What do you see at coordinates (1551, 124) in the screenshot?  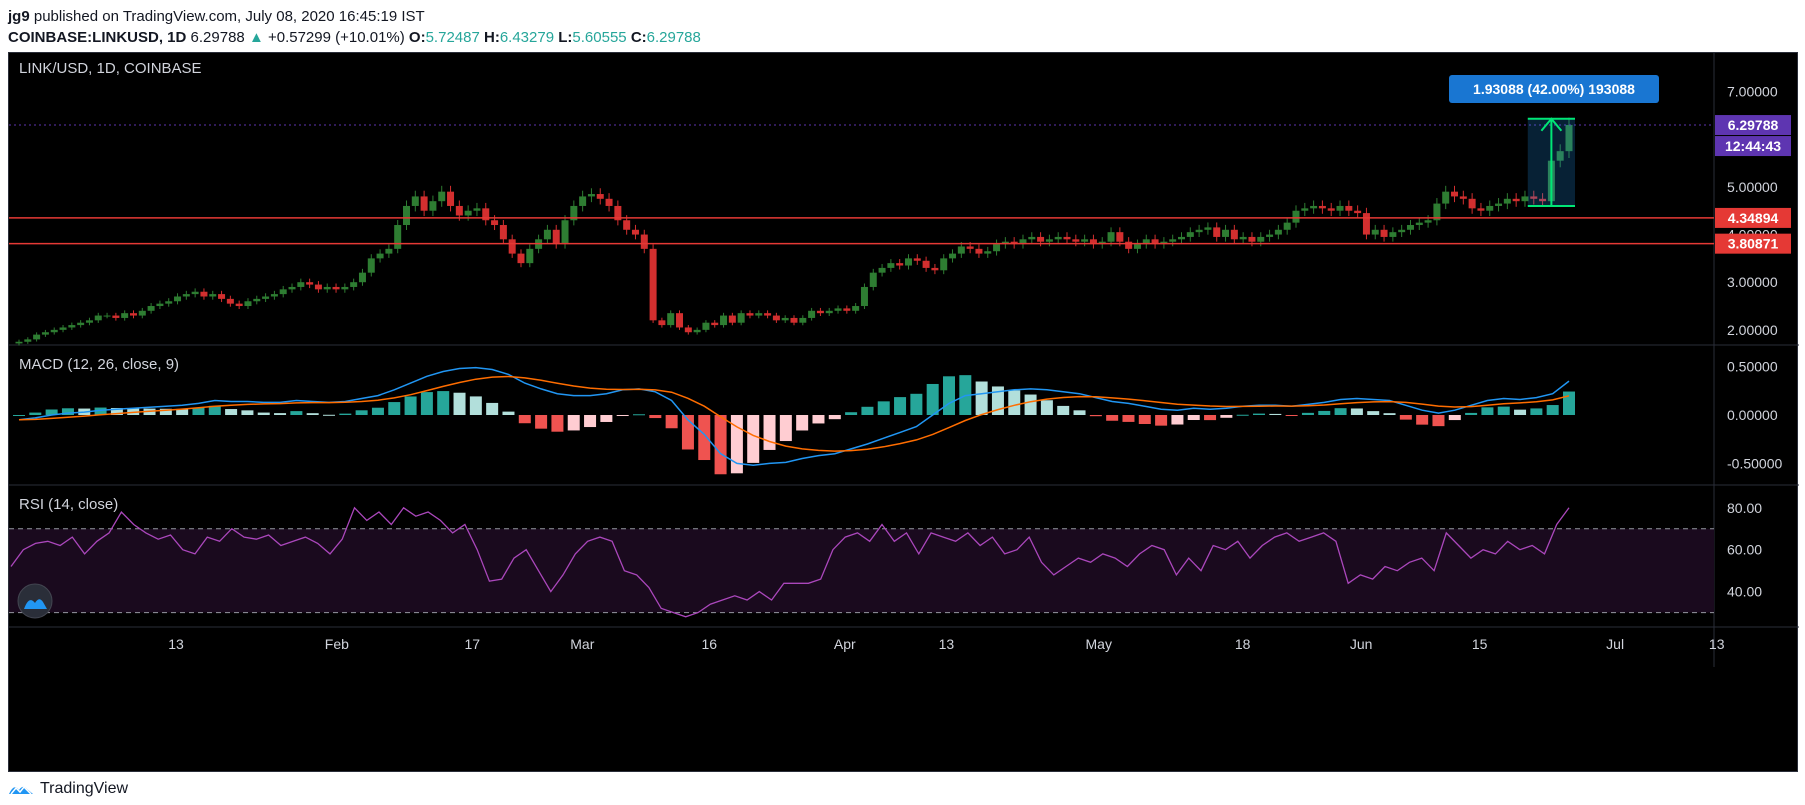 I see `measure-arrow-head` at bounding box center [1551, 124].